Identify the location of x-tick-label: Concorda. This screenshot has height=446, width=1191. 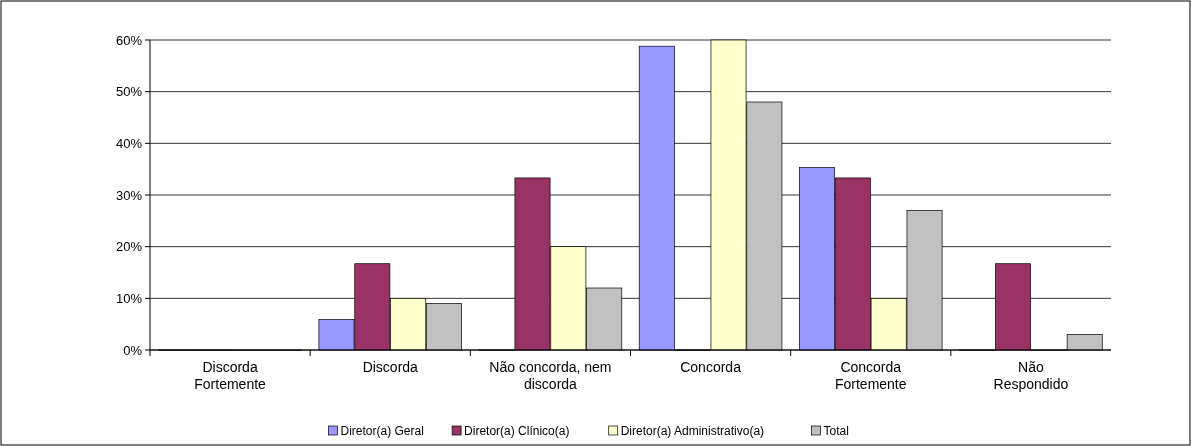
(711, 367).